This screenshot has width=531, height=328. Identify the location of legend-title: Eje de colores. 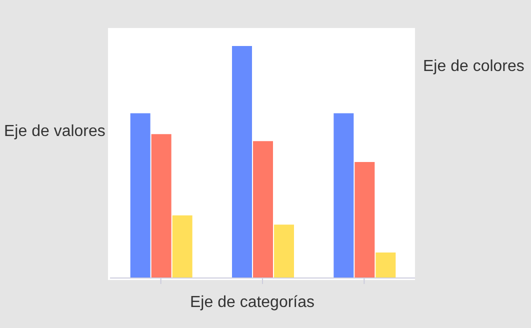
(473, 67).